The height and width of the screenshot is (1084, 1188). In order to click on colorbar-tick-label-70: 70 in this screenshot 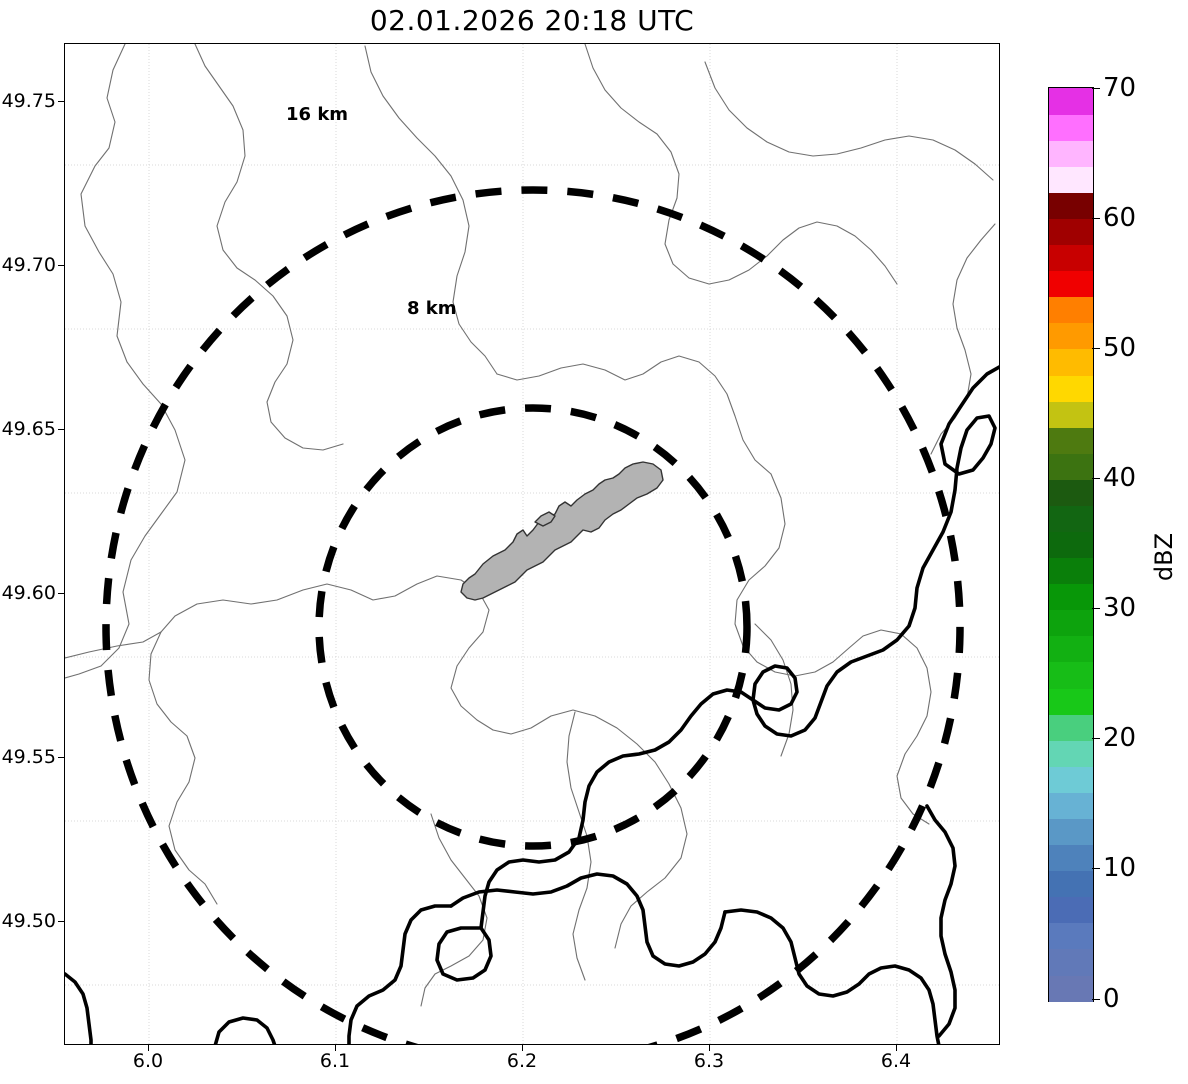, I will do `click(1120, 88)`.